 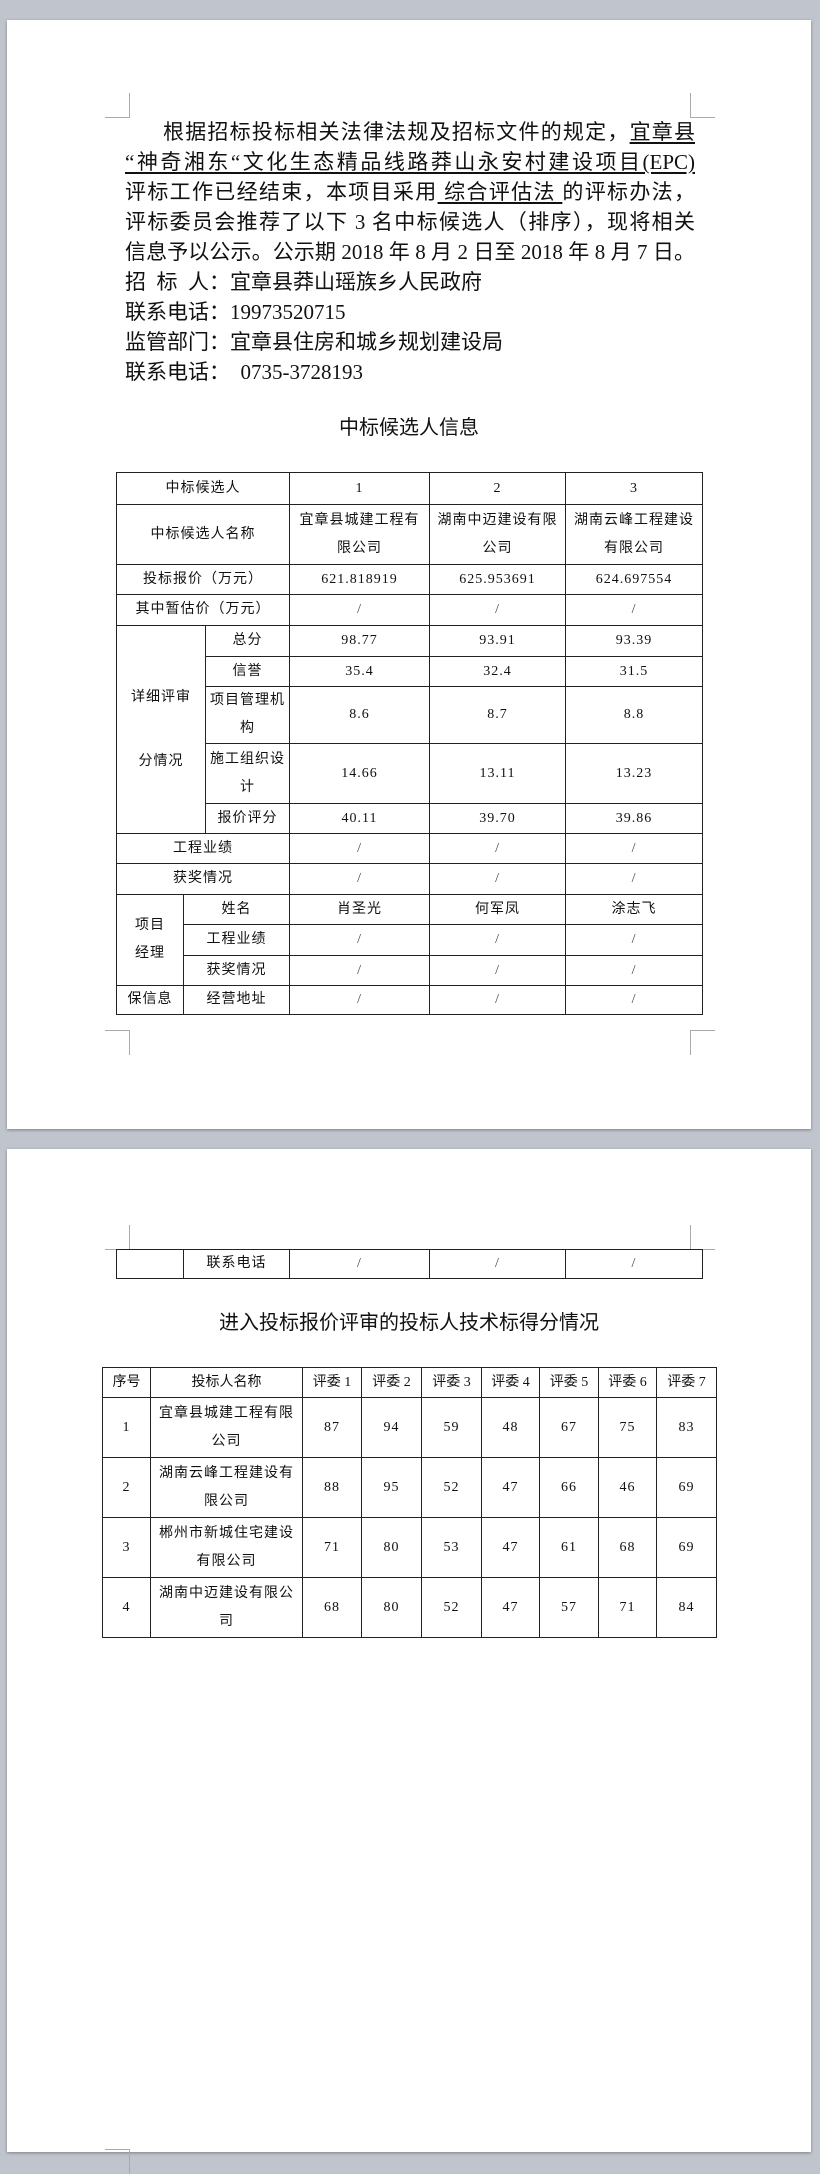 What do you see at coordinates (391, 1427) in the screenshot?
I see `score-cell: 94` at bounding box center [391, 1427].